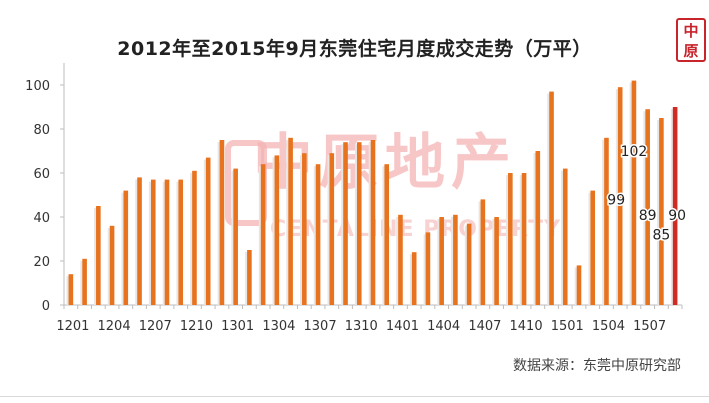  I want to click on bottom-divider, so click(354, 396).